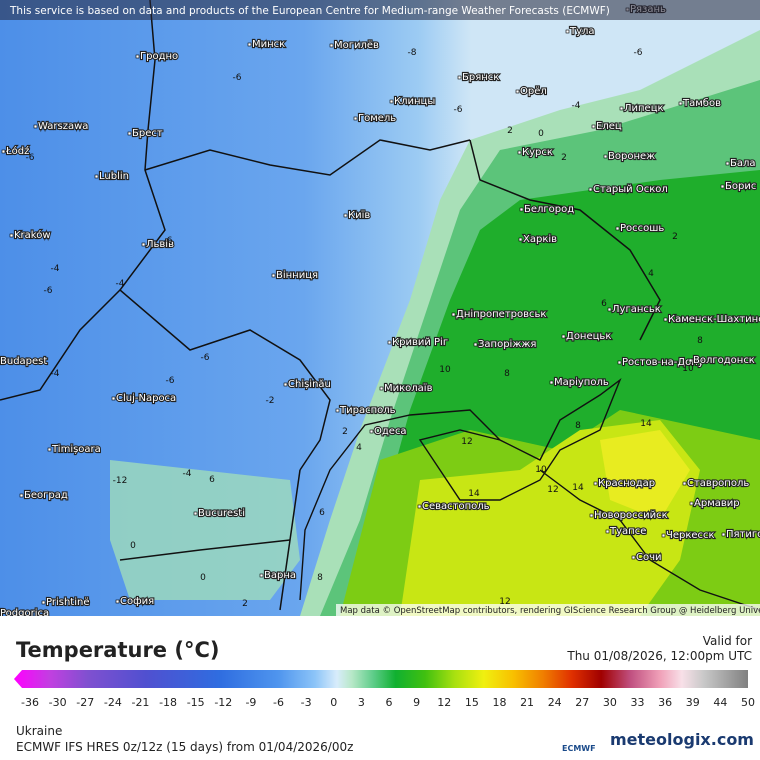 This screenshot has height=760, width=760. Describe the element at coordinates (359, 448) in the screenshot. I see `contour-label: 4` at that location.